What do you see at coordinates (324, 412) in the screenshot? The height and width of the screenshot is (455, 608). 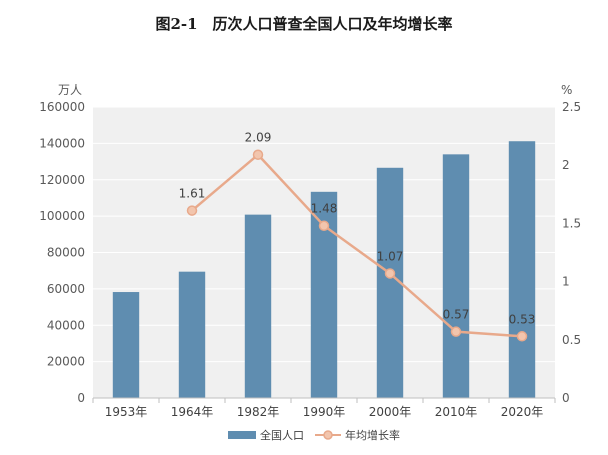 I see `category-label: 1990年` at bounding box center [324, 412].